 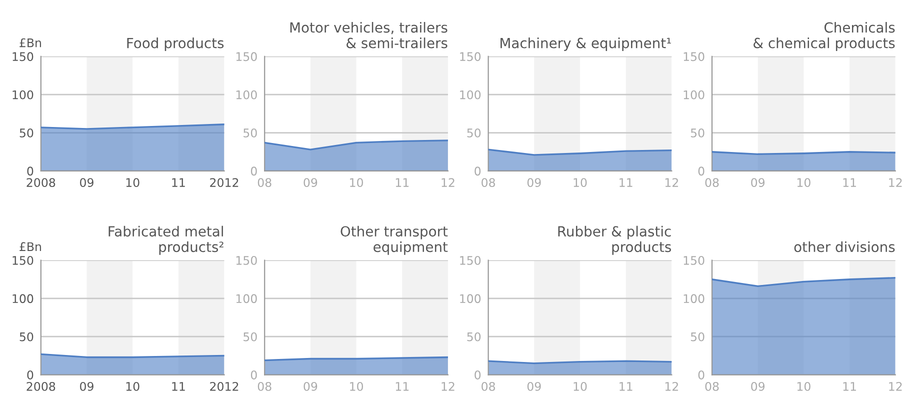 What do you see at coordinates (824, 36) in the screenshot?
I see `chart-title: Chemicals & chemical products` at bounding box center [824, 36].